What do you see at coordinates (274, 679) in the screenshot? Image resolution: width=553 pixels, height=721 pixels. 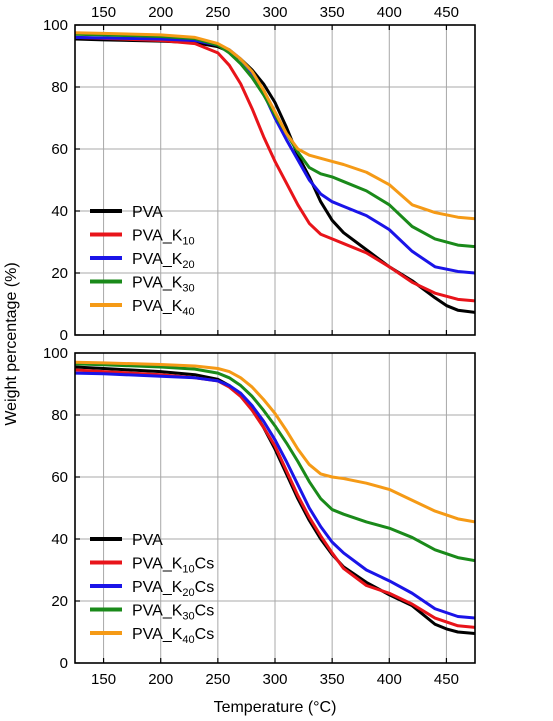 I see `x-tick-label: 300` at bounding box center [274, 679].